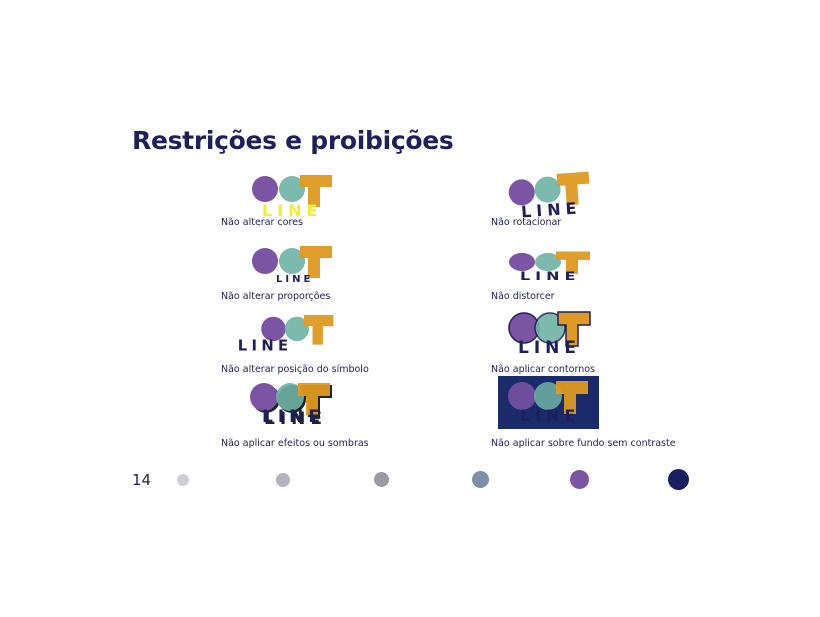 The height and width of the screenshot is (617, 820). I want to click on logo-on-low-contrast-background: LINE, so click(548, 403).